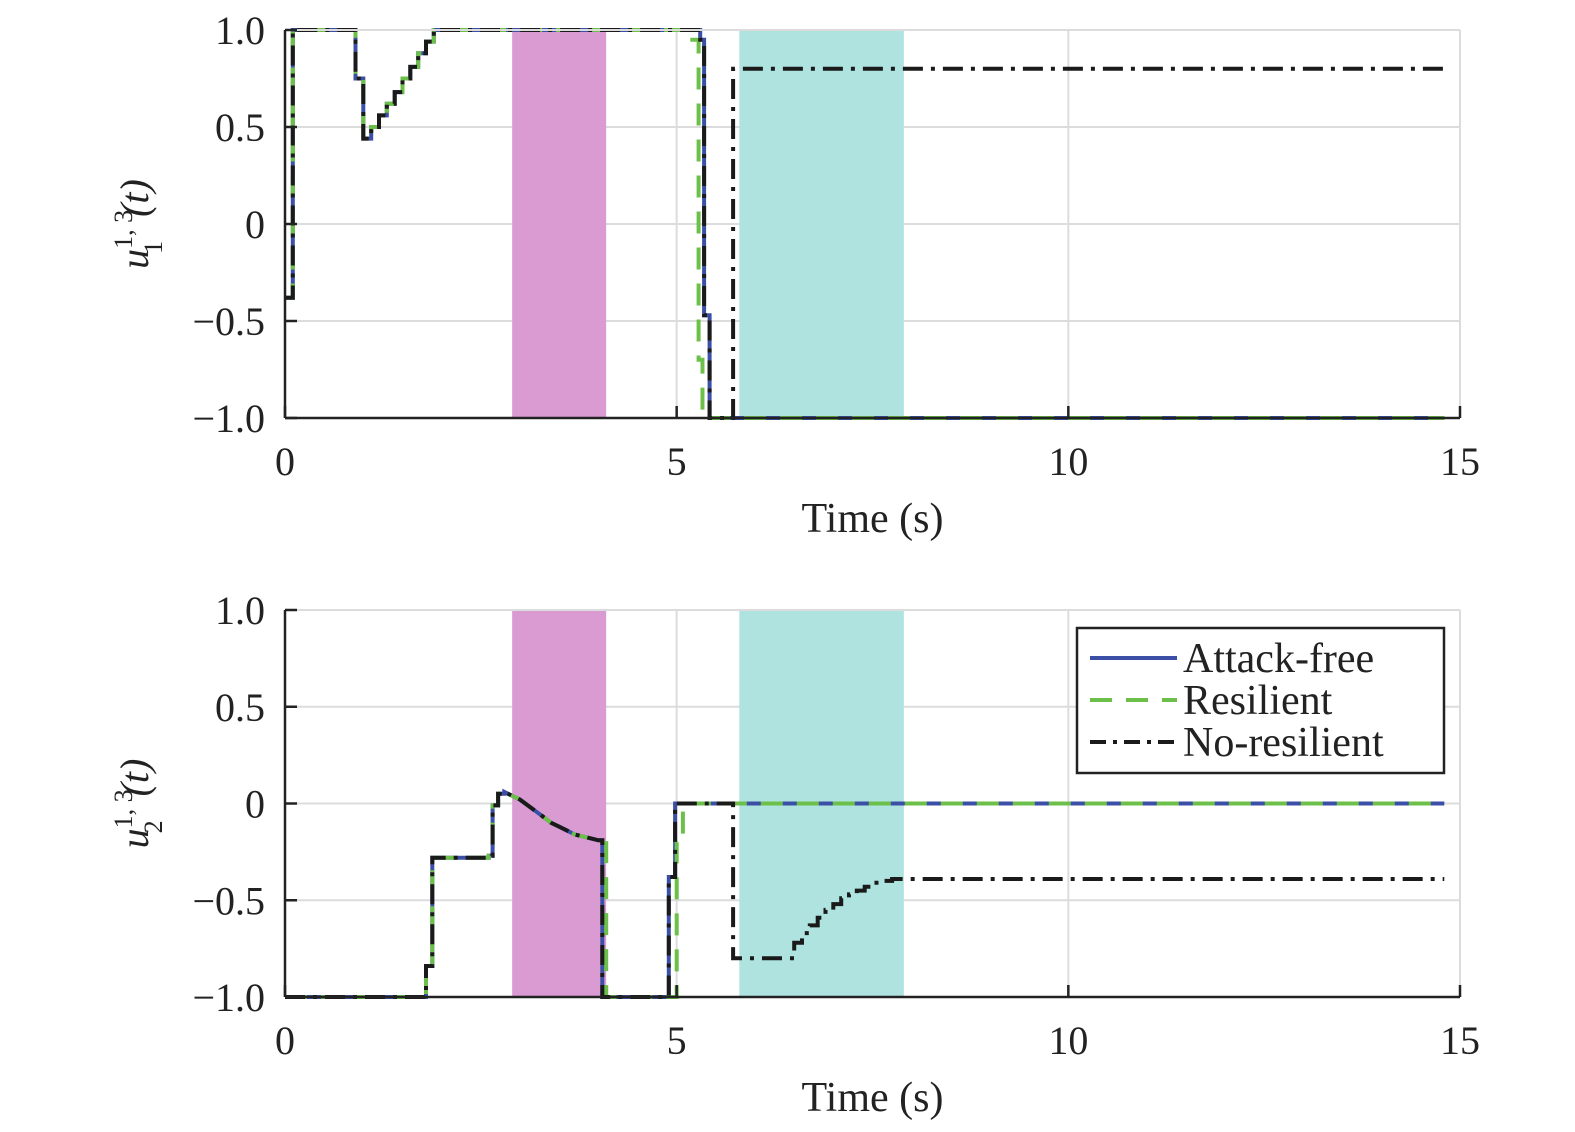 The height and width of the screenshot is (1132, 1575). Describe the element at coordinates (1258, 701) in the screenshot. I see `legend-label: Resilient` at that location.